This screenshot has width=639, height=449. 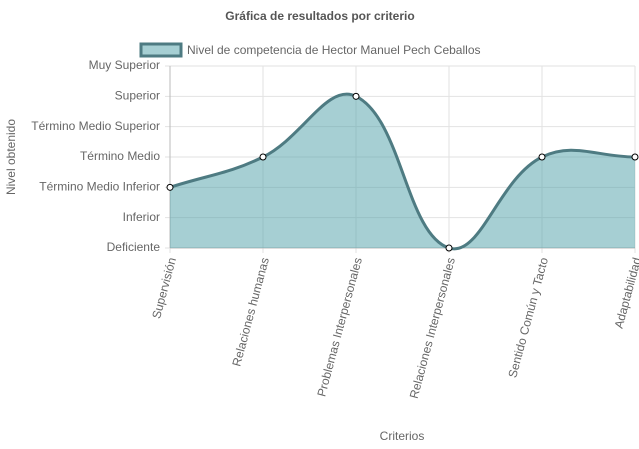 What do you see at coordinates (319, 16) in the screenshot?
I see `chart-title: Gráfica de resultados por criterio` at bounding box center [319, 16].